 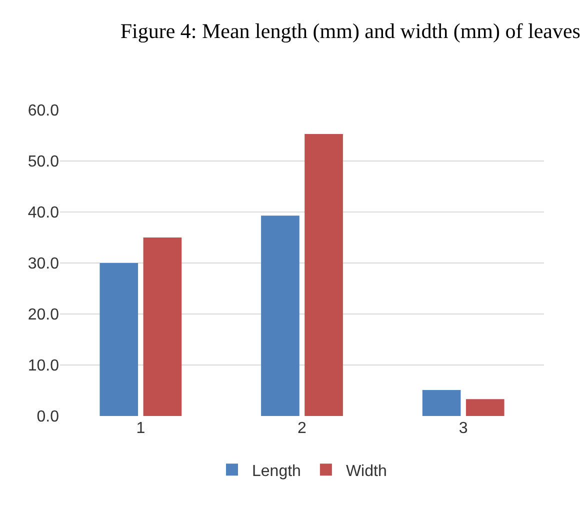 What do you see at coordinates (44, 366) in the screenshot?
I see `y-tick-label: 10.0` at bounding box center [44, 366].